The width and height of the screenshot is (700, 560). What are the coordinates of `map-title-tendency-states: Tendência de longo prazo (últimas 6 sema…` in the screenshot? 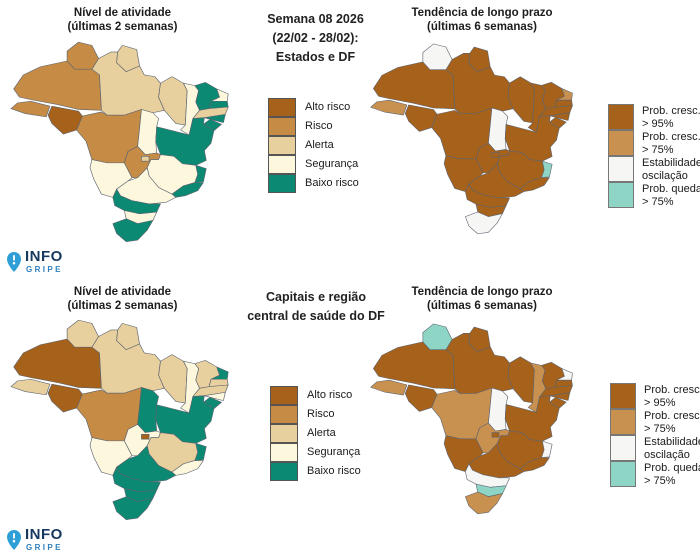 It's located at (482, 20).